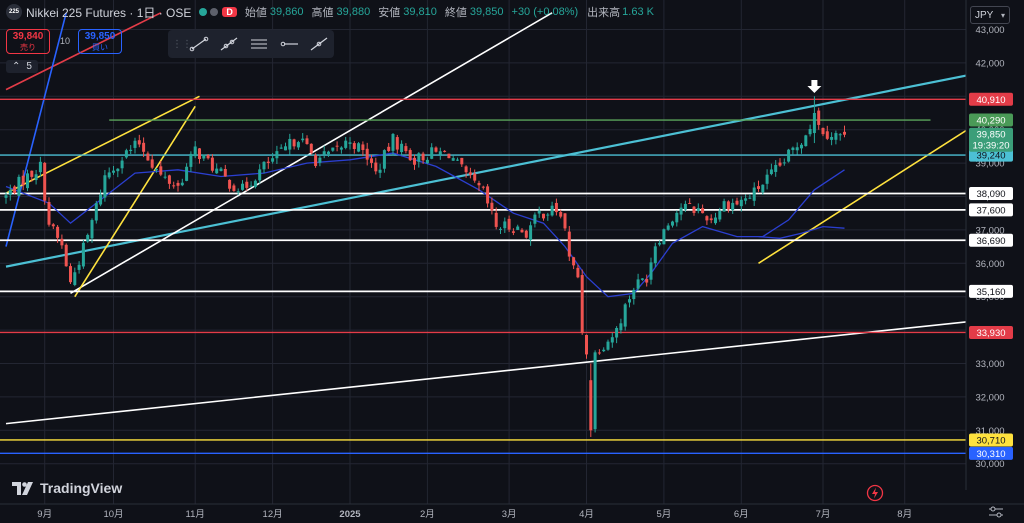 Image resolution: width=1024 pixels, height=523 pixels. I want to click on settings-icon, so click(996, 512).